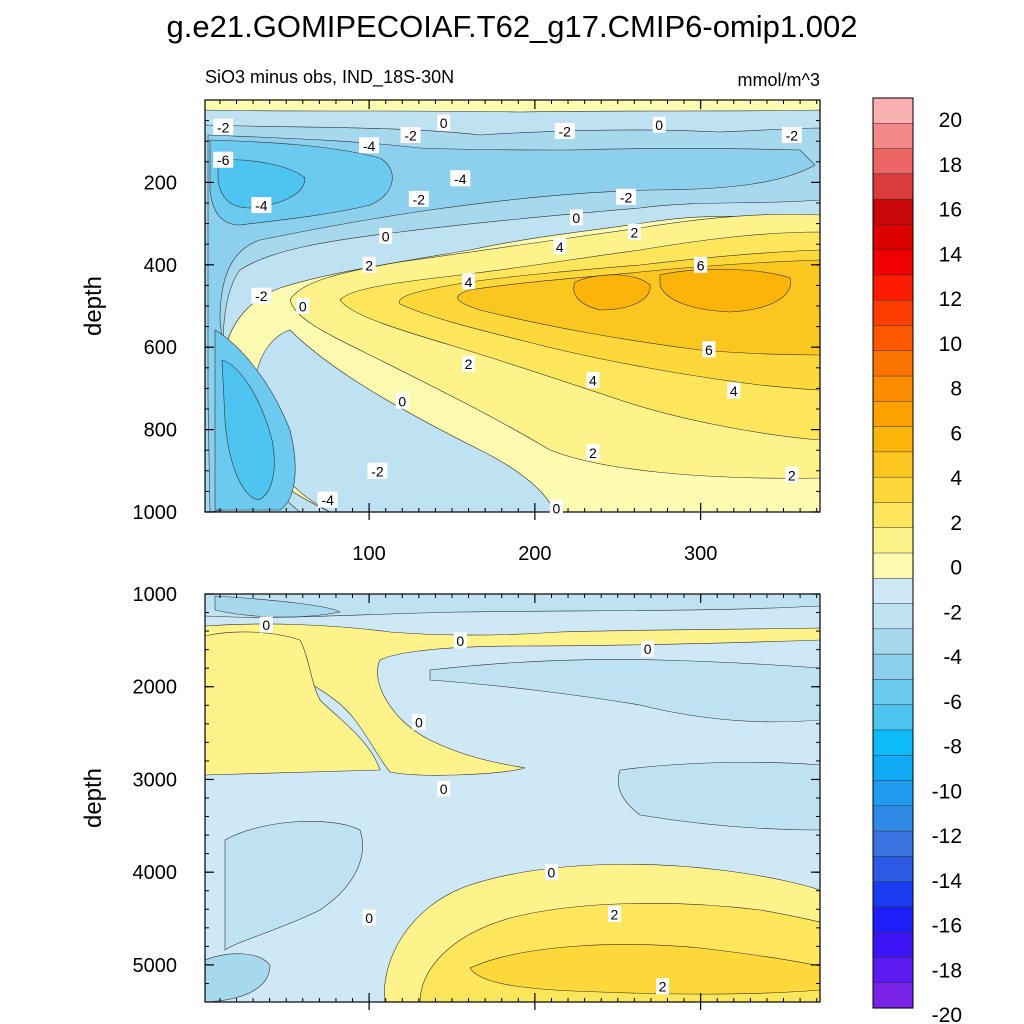 This screenshot has width=1024, height=1024. Describe the element at coordinates (223, 160) in the screenshot. I see `upper-contour-label-text: -6` at that location.